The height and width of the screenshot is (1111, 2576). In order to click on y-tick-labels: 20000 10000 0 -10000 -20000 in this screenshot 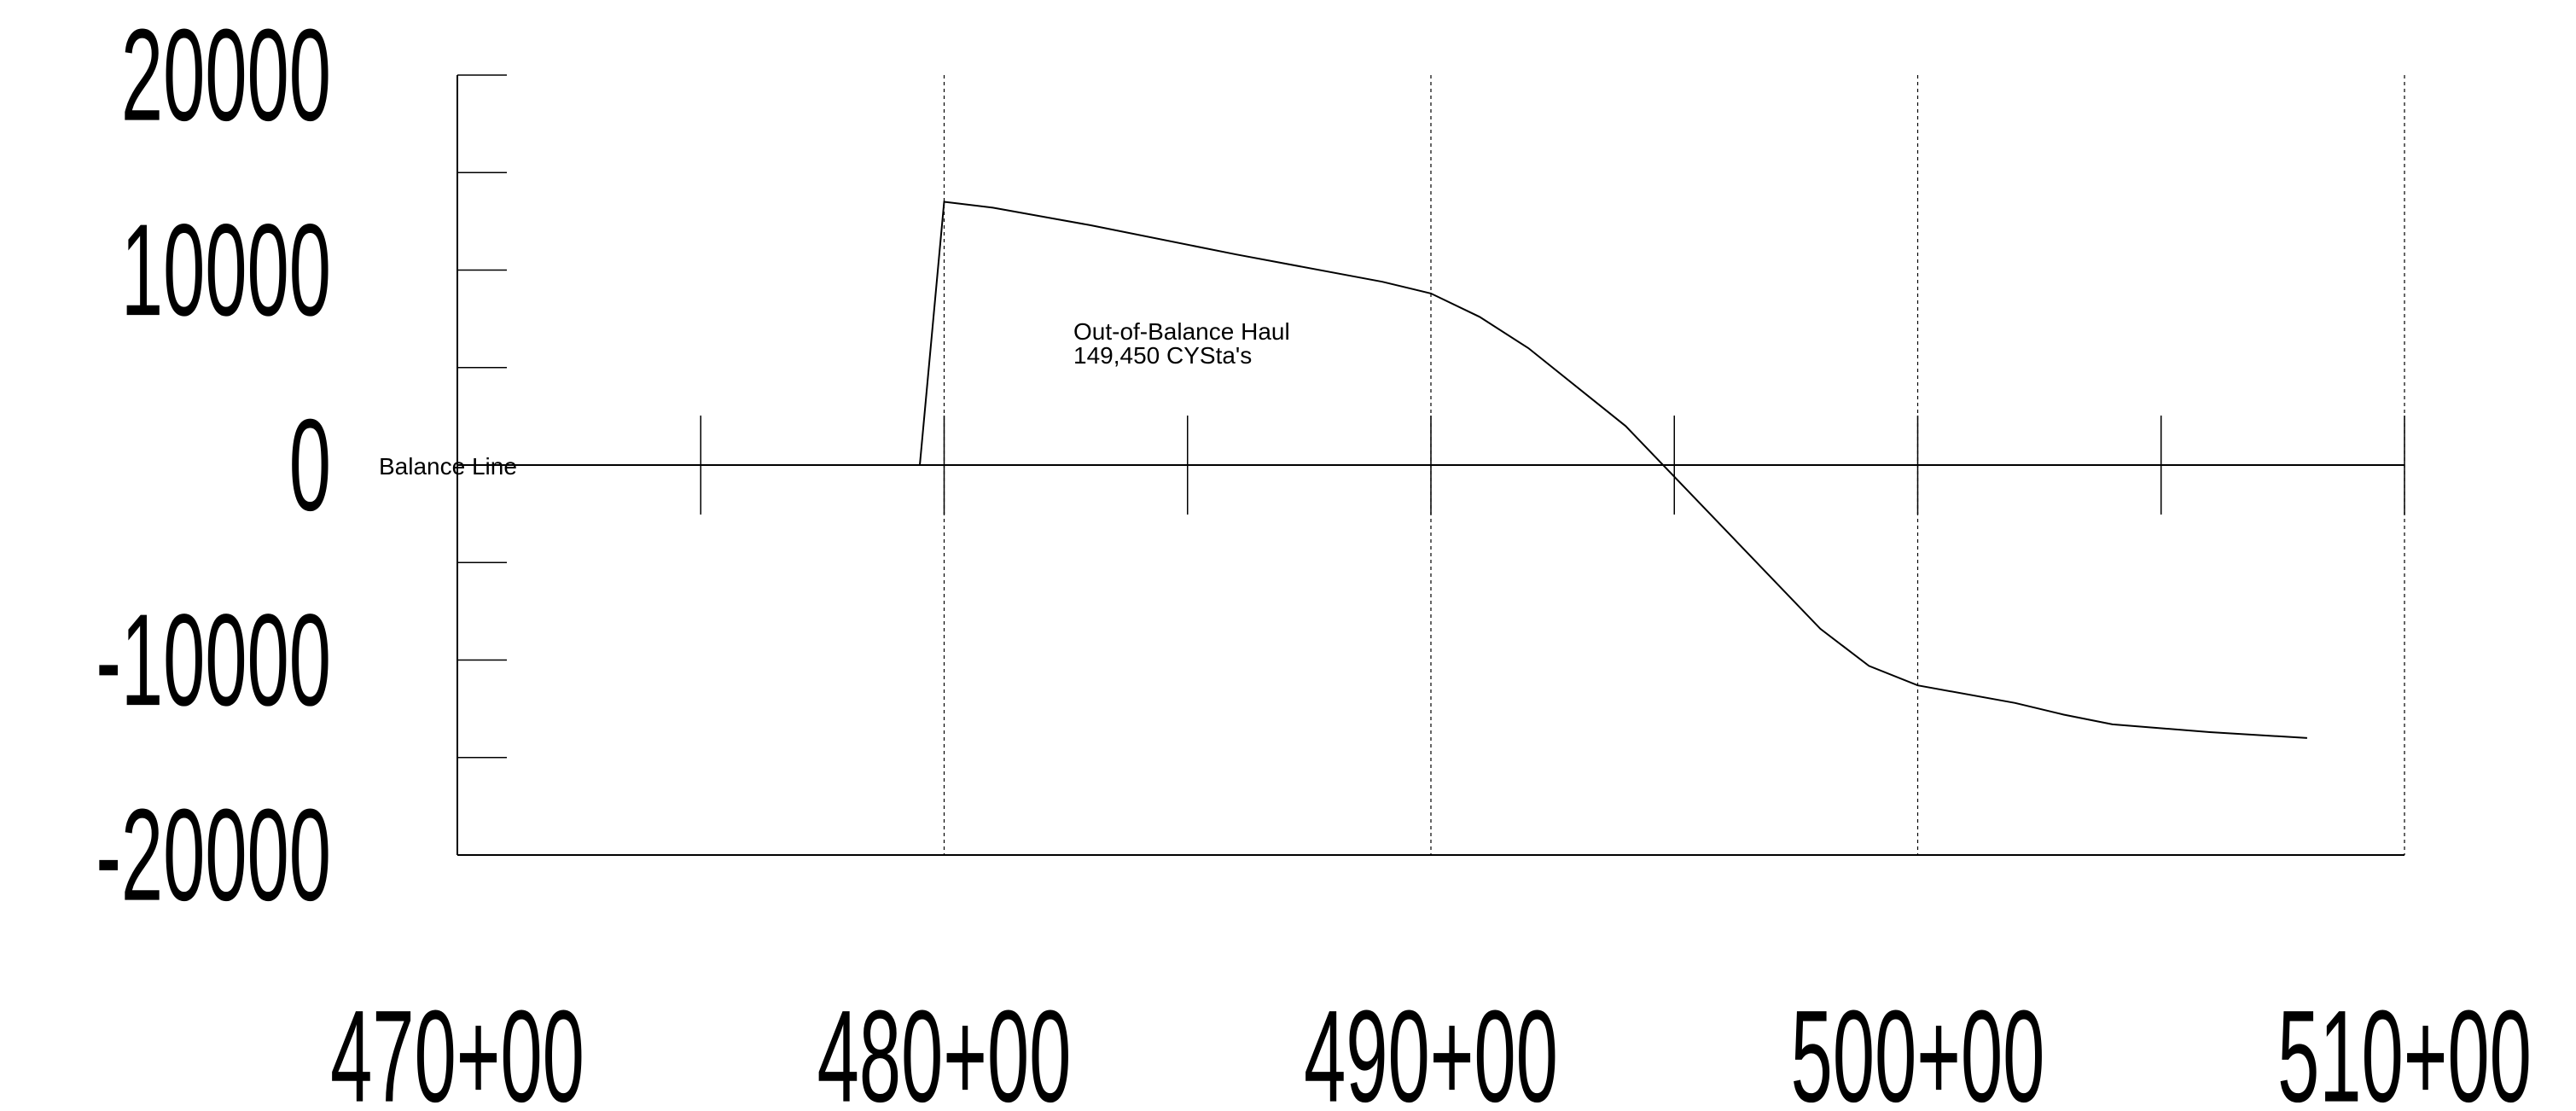, I will do `click(213, 465)`.